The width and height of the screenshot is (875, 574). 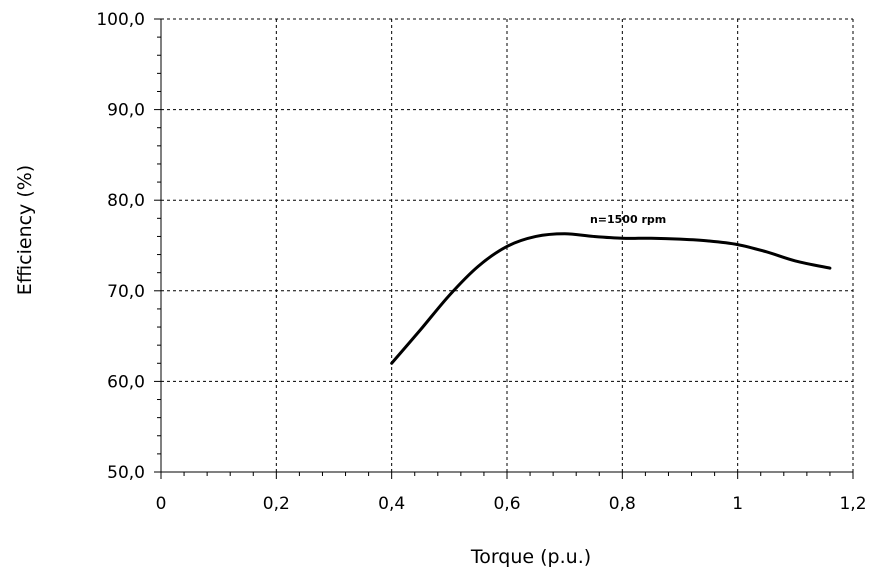 I want to click on x-tick-label: 0,6, so click(x=506, y=504).